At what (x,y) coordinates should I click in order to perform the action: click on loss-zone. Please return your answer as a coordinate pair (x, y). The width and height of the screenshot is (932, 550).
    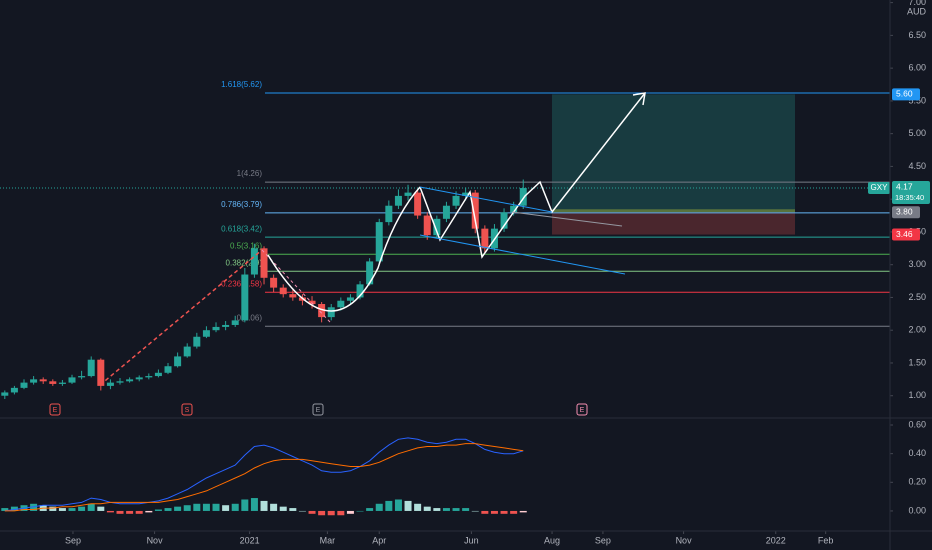
    Looking at the image, I should click on (673, 223).